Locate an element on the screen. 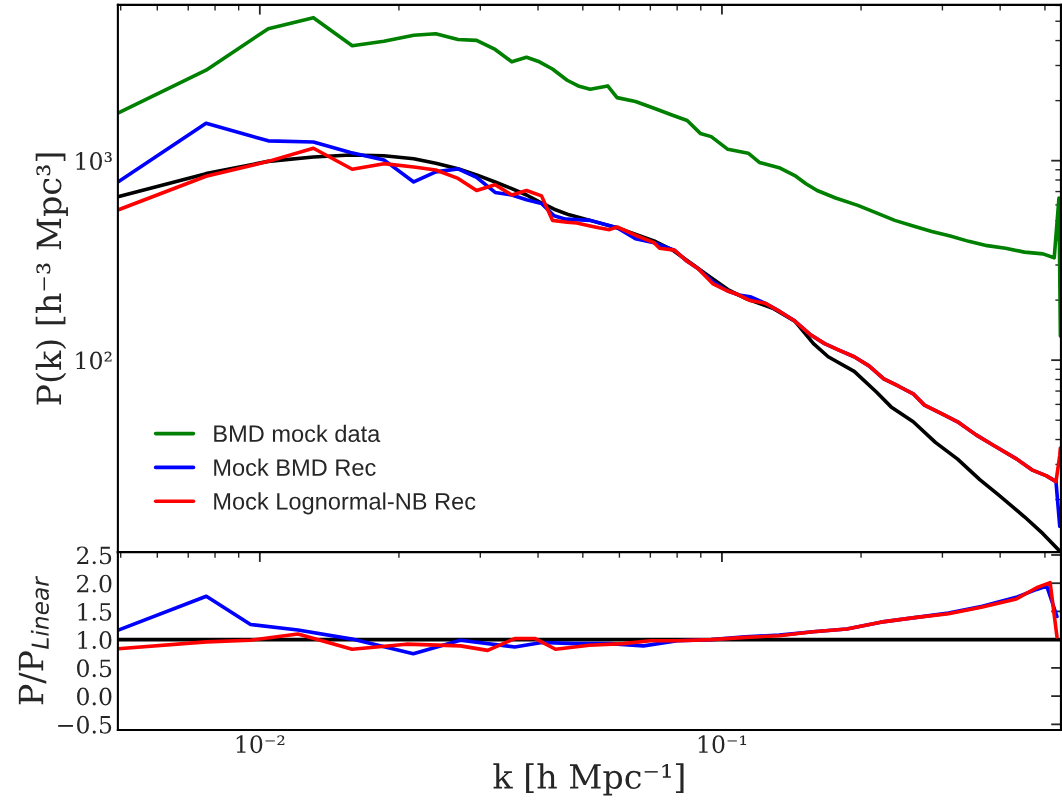 The image size is (1062, 812). legend-label: BMD mock data is located at coordinates (297, 433).